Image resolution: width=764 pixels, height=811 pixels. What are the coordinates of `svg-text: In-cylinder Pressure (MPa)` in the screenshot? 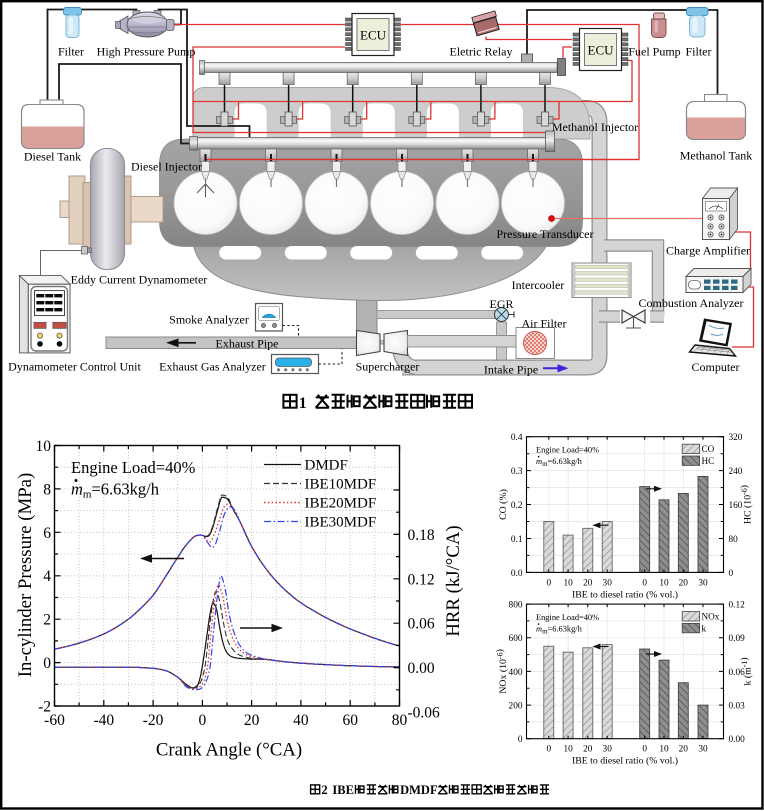 It's located at (25, 575).